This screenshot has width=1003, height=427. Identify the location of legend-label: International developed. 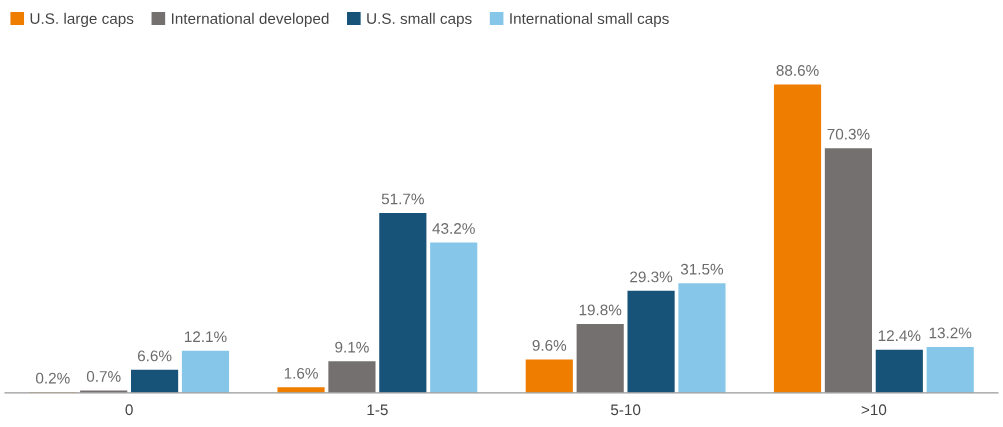
(250, 20).